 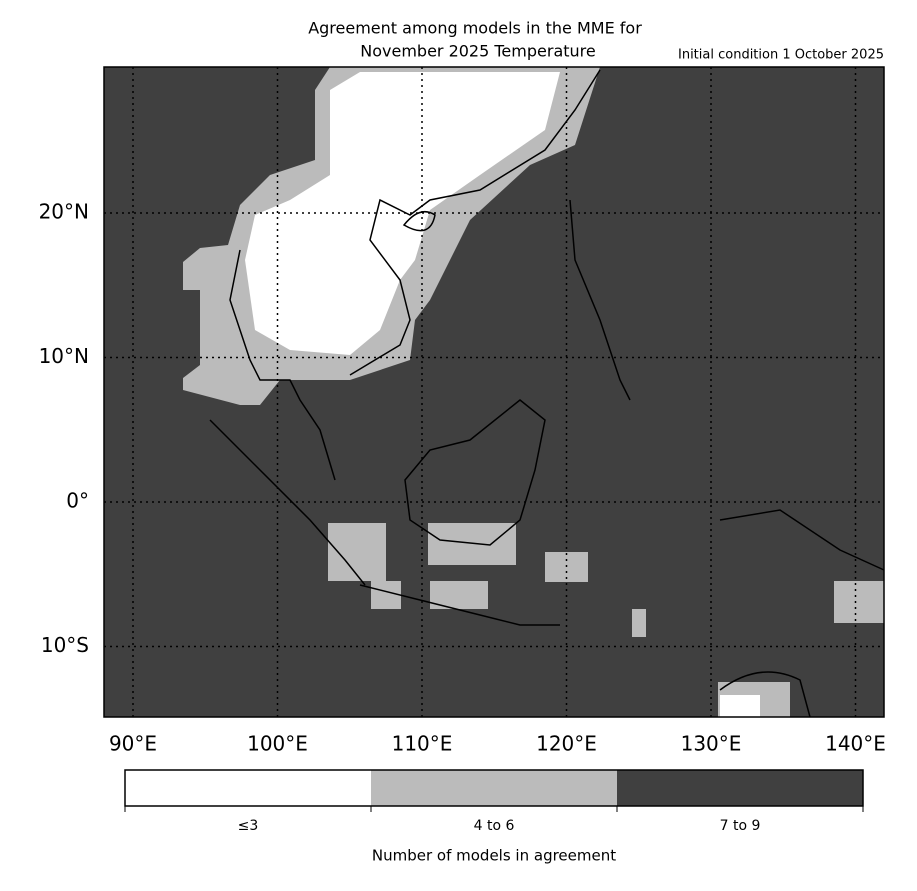 I want to click on colorbar-frame, so click(x=494, y=788).